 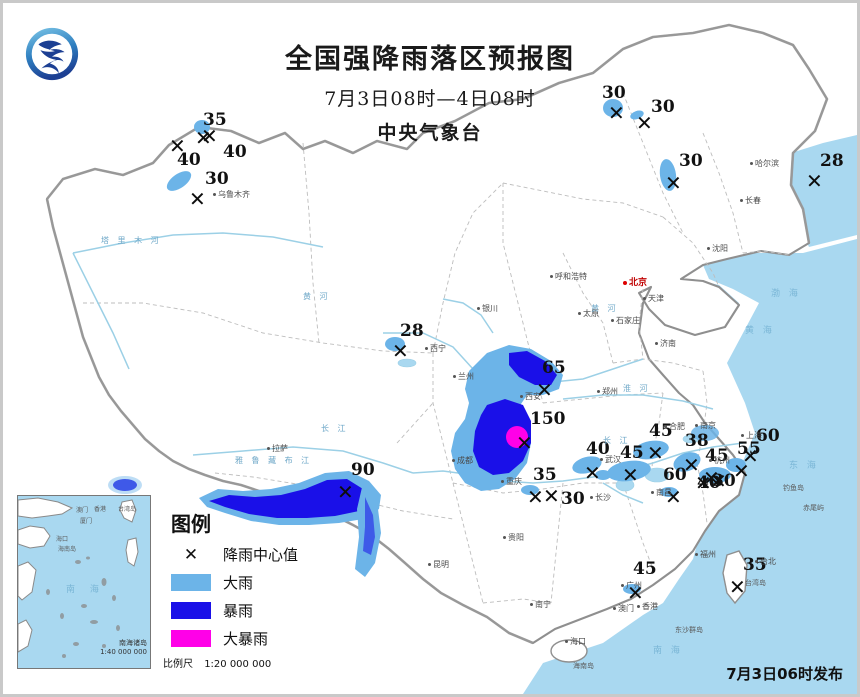 What do you see at coordinates (768, 436) in the screenshot?
I see `rain-center-value: 60` at bounding box center [768, 436].